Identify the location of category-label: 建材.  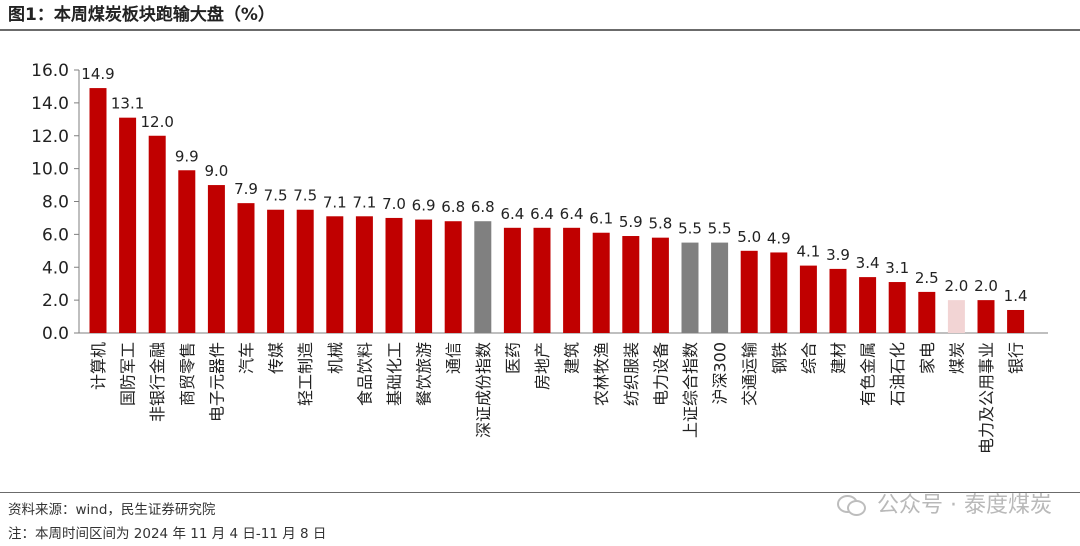
(838, 358).